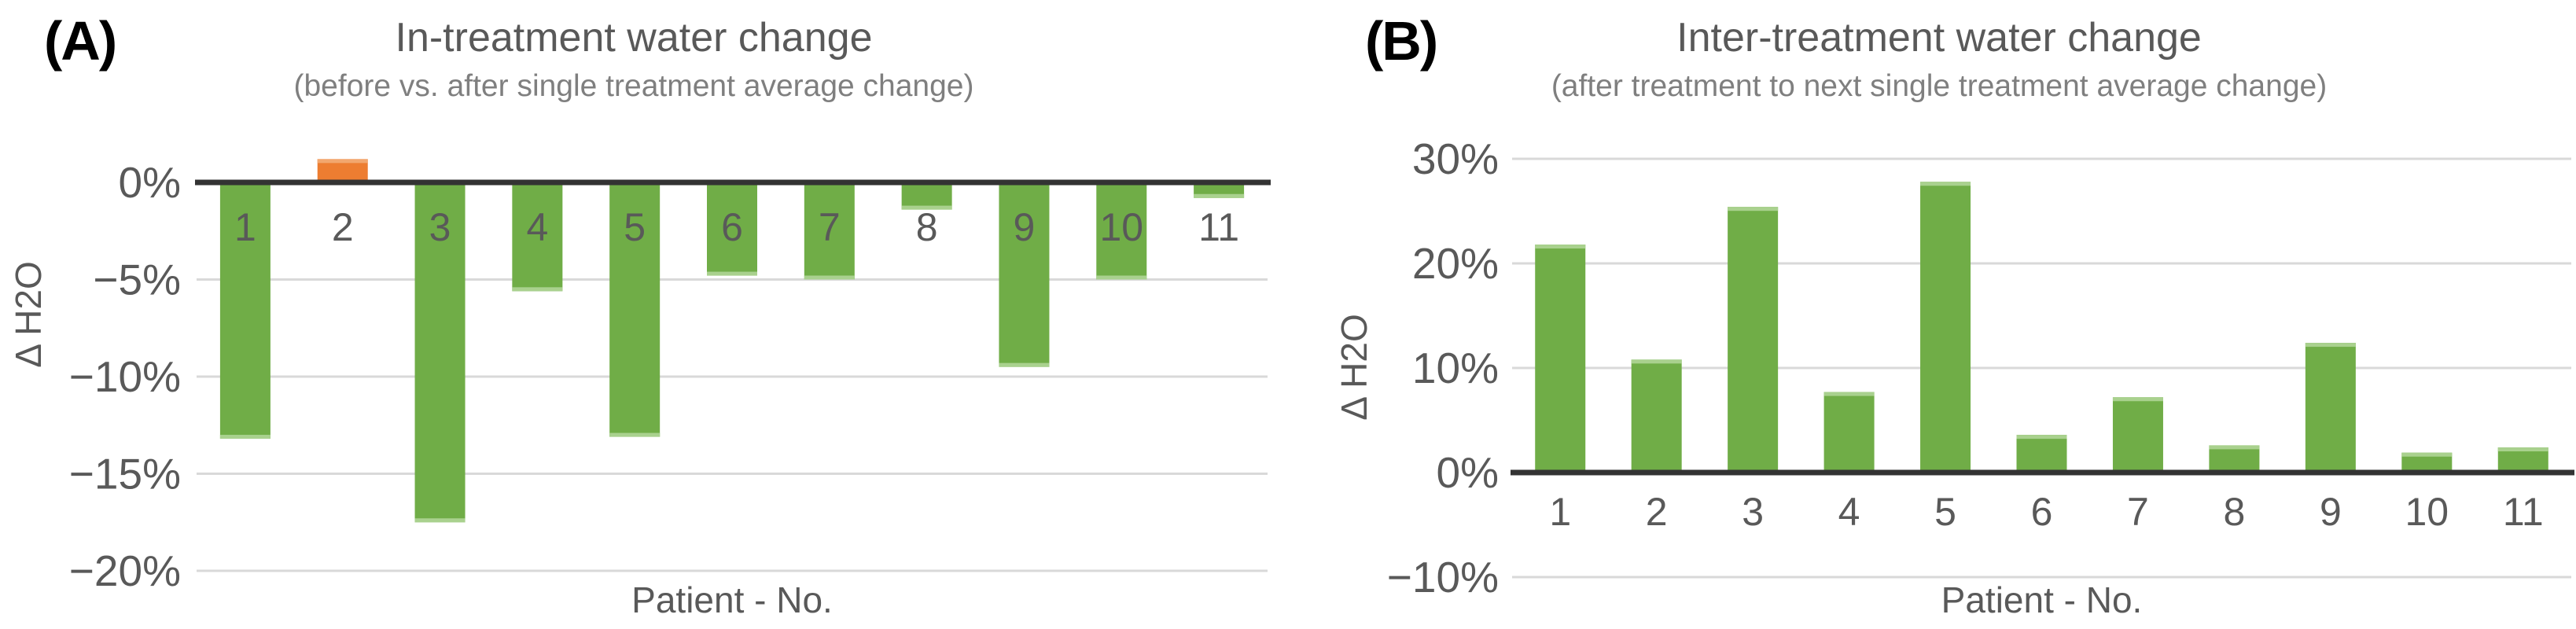 The height and width of the screenshot is (629, 2576). I want to click on panel-b-title: Inter-treatment water change, so click(1939, 38).